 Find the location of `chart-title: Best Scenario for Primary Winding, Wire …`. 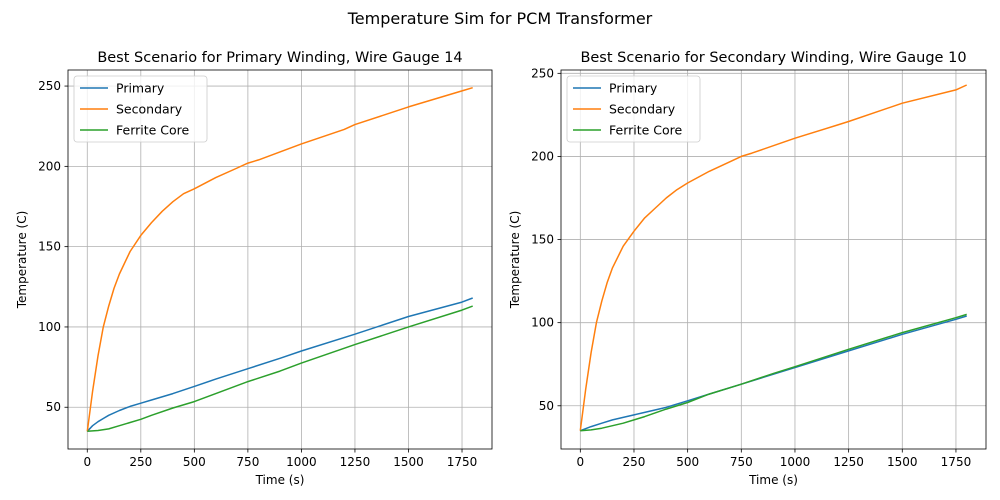

chart-title: Best Scenario for Primary Winding, Wire … is located at coordinates (279, 58).